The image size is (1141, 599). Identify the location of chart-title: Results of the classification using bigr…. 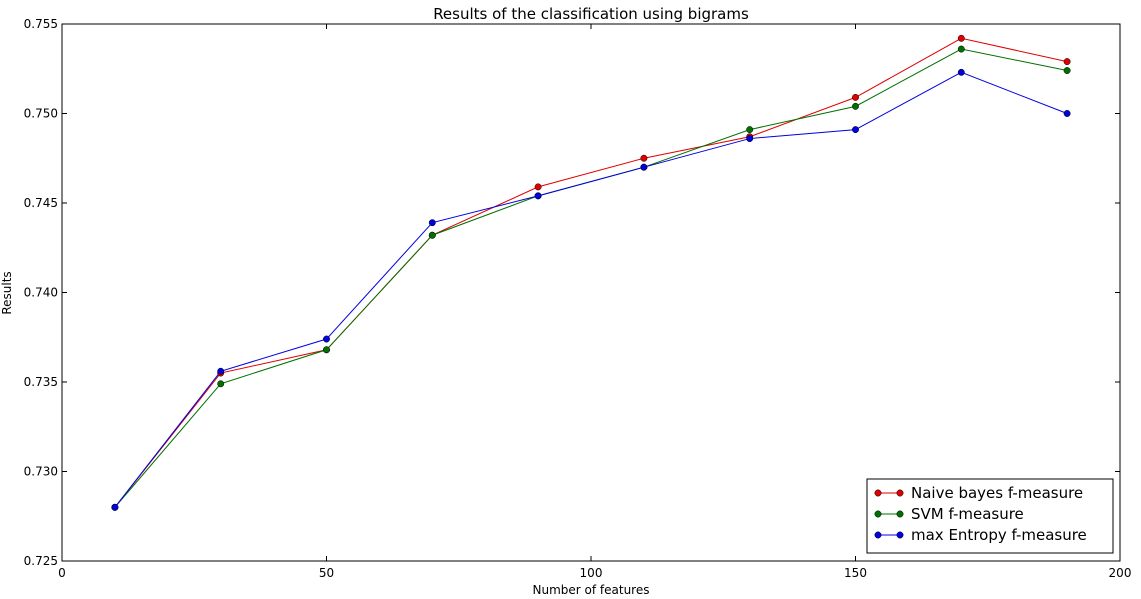
(591, 14).